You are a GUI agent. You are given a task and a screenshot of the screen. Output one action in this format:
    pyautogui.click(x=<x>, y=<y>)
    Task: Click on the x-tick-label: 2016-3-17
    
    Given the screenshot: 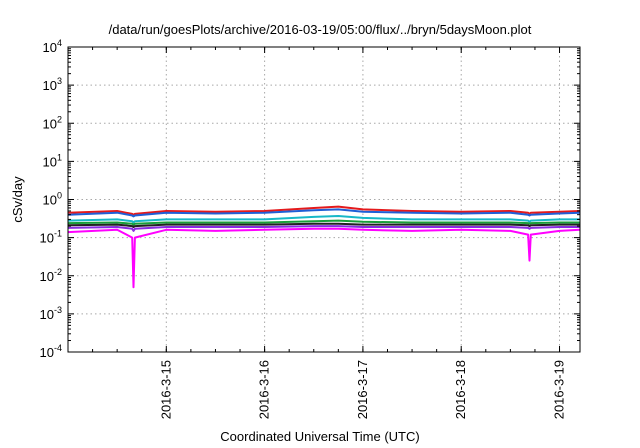 What is the action you would take?
    pyautogui.click(x=362, y=389)
    